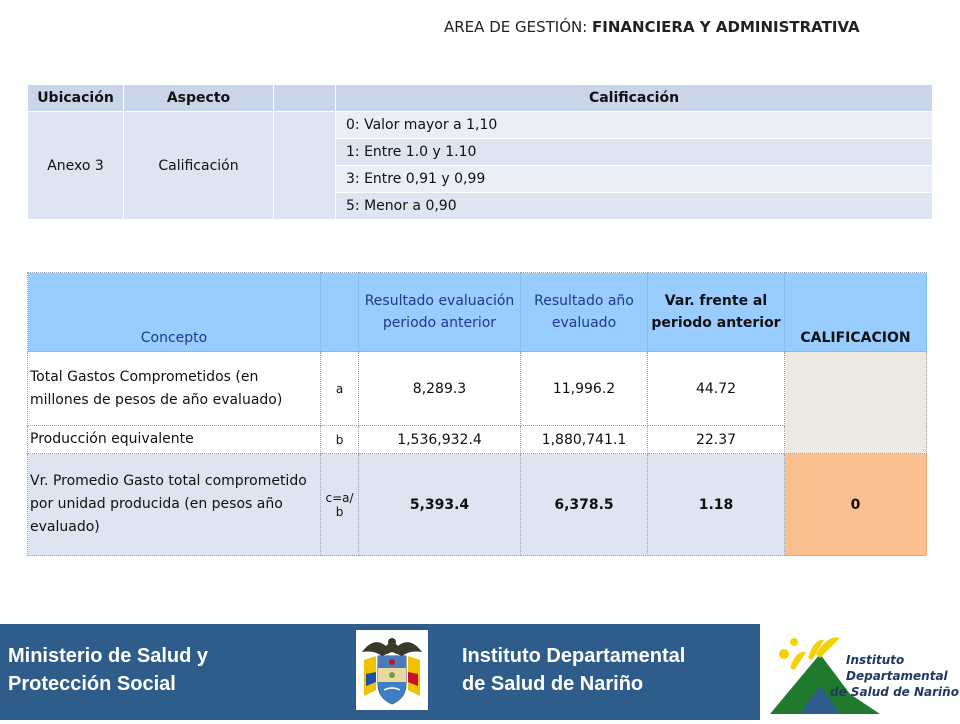 The image size is (960, 724). Describe the element at coordinates (439, 439) in the screenshot. I see `prev-cell: 1,536,932.4` at that location.